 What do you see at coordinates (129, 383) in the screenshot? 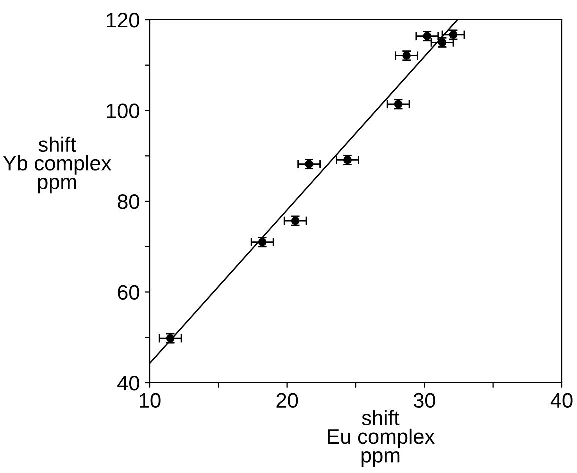
I see `y-tick-label: 40` at bounding box center [129, 383].